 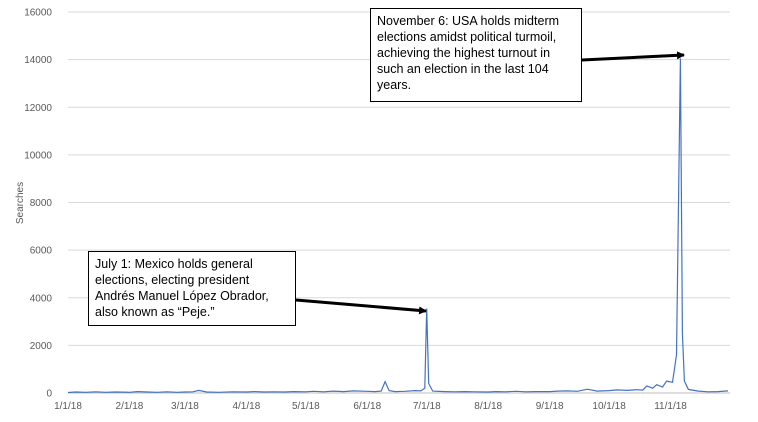 What do you see at coordinates (361, 306) in the screenshot?
I see `jul-annotation-arrow` at bounding box center [361, 306].